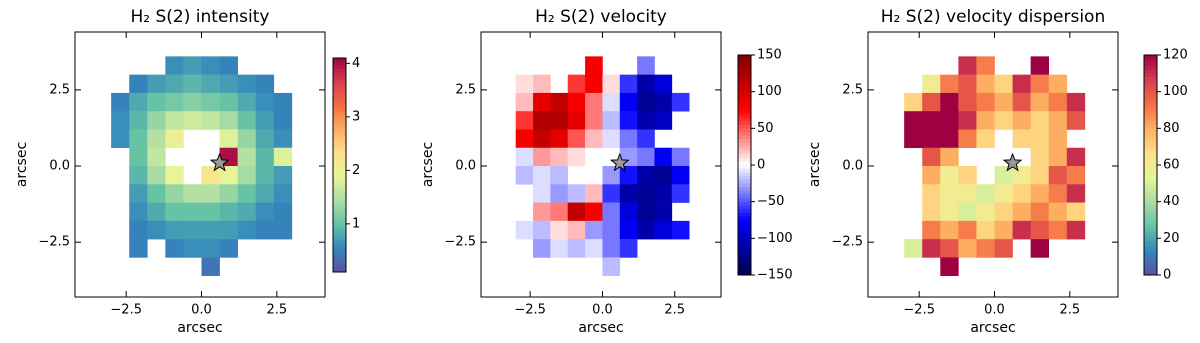 This screenshot has width=1200, height=343. I want to click on y-tick-label: −2.5, so click(54, 242).